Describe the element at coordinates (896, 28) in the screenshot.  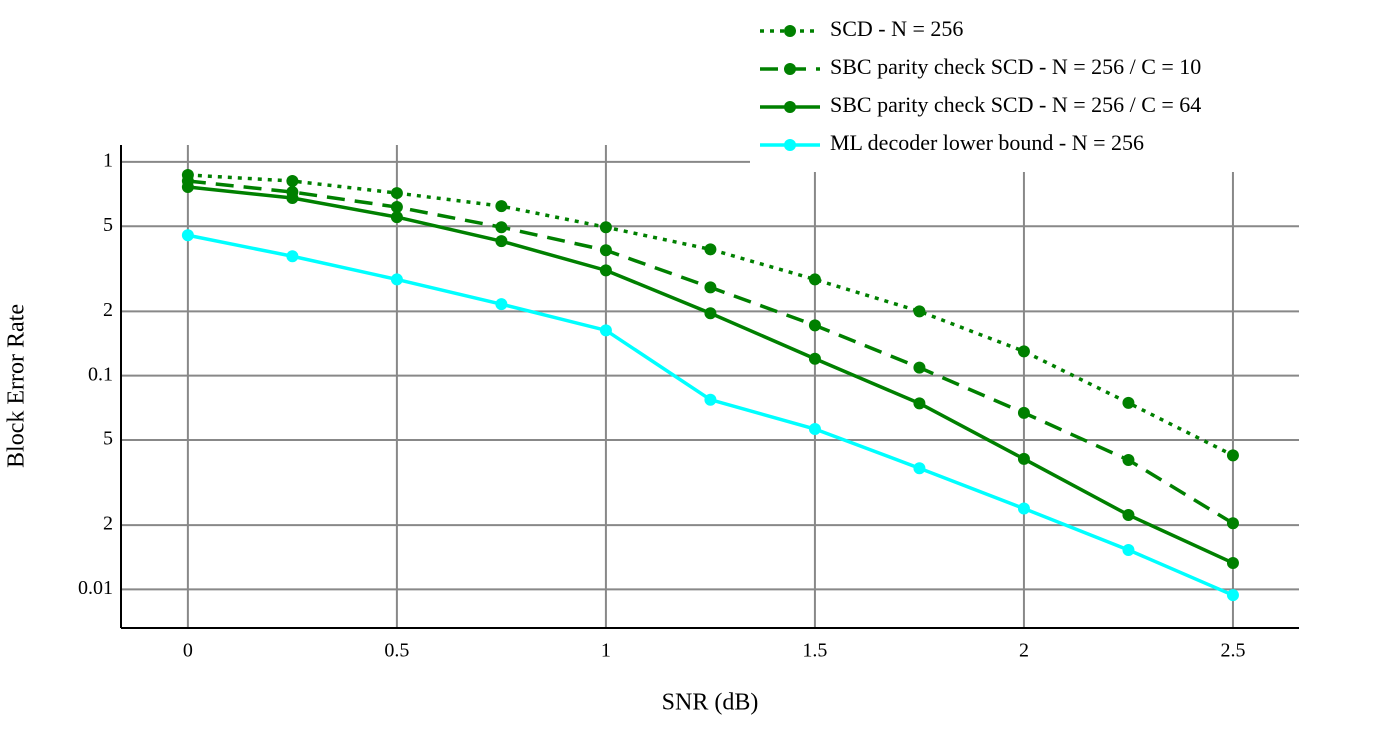
I see `legend-label: SCD - N = 256` at that location.